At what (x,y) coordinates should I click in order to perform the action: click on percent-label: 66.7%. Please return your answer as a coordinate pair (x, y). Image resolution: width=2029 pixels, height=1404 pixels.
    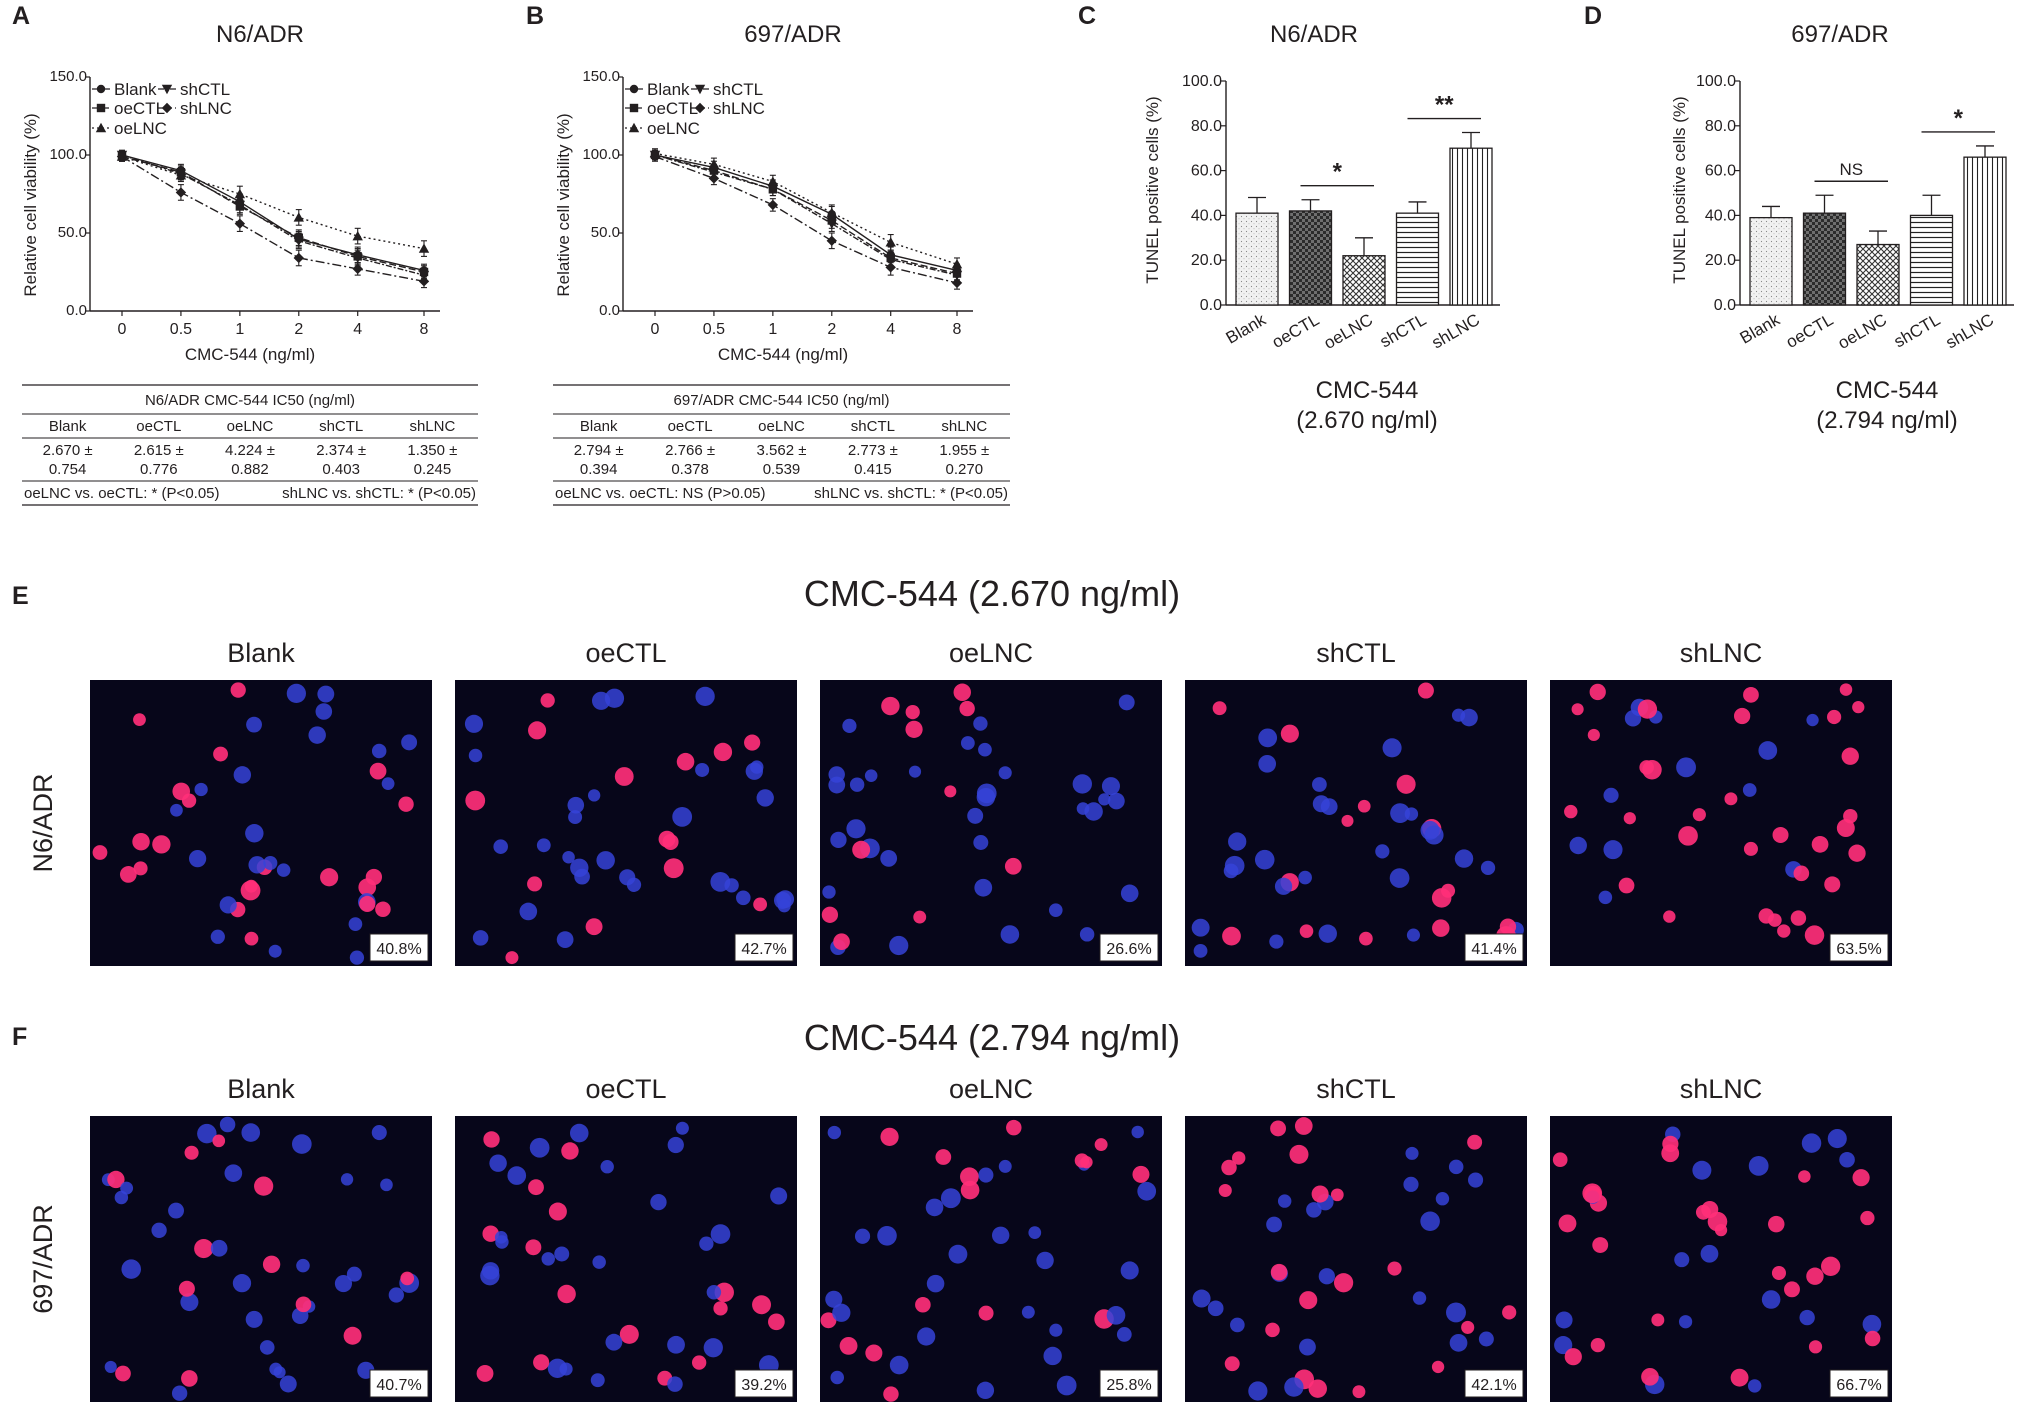
    Looking at the image, I should click on (1858, 1385).